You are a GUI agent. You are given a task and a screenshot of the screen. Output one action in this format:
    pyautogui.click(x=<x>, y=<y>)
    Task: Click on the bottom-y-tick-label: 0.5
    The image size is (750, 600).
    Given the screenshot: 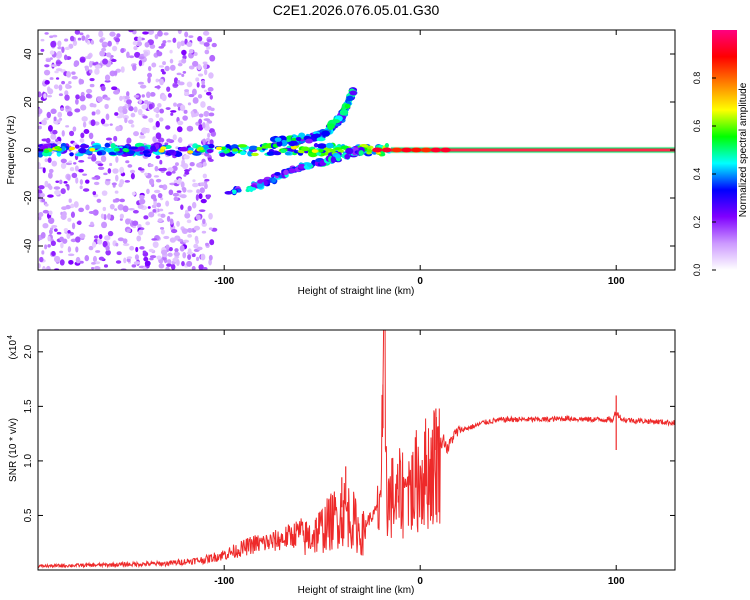 What is the action you would take?
    pyautogui.click(x=28, y=515)
    